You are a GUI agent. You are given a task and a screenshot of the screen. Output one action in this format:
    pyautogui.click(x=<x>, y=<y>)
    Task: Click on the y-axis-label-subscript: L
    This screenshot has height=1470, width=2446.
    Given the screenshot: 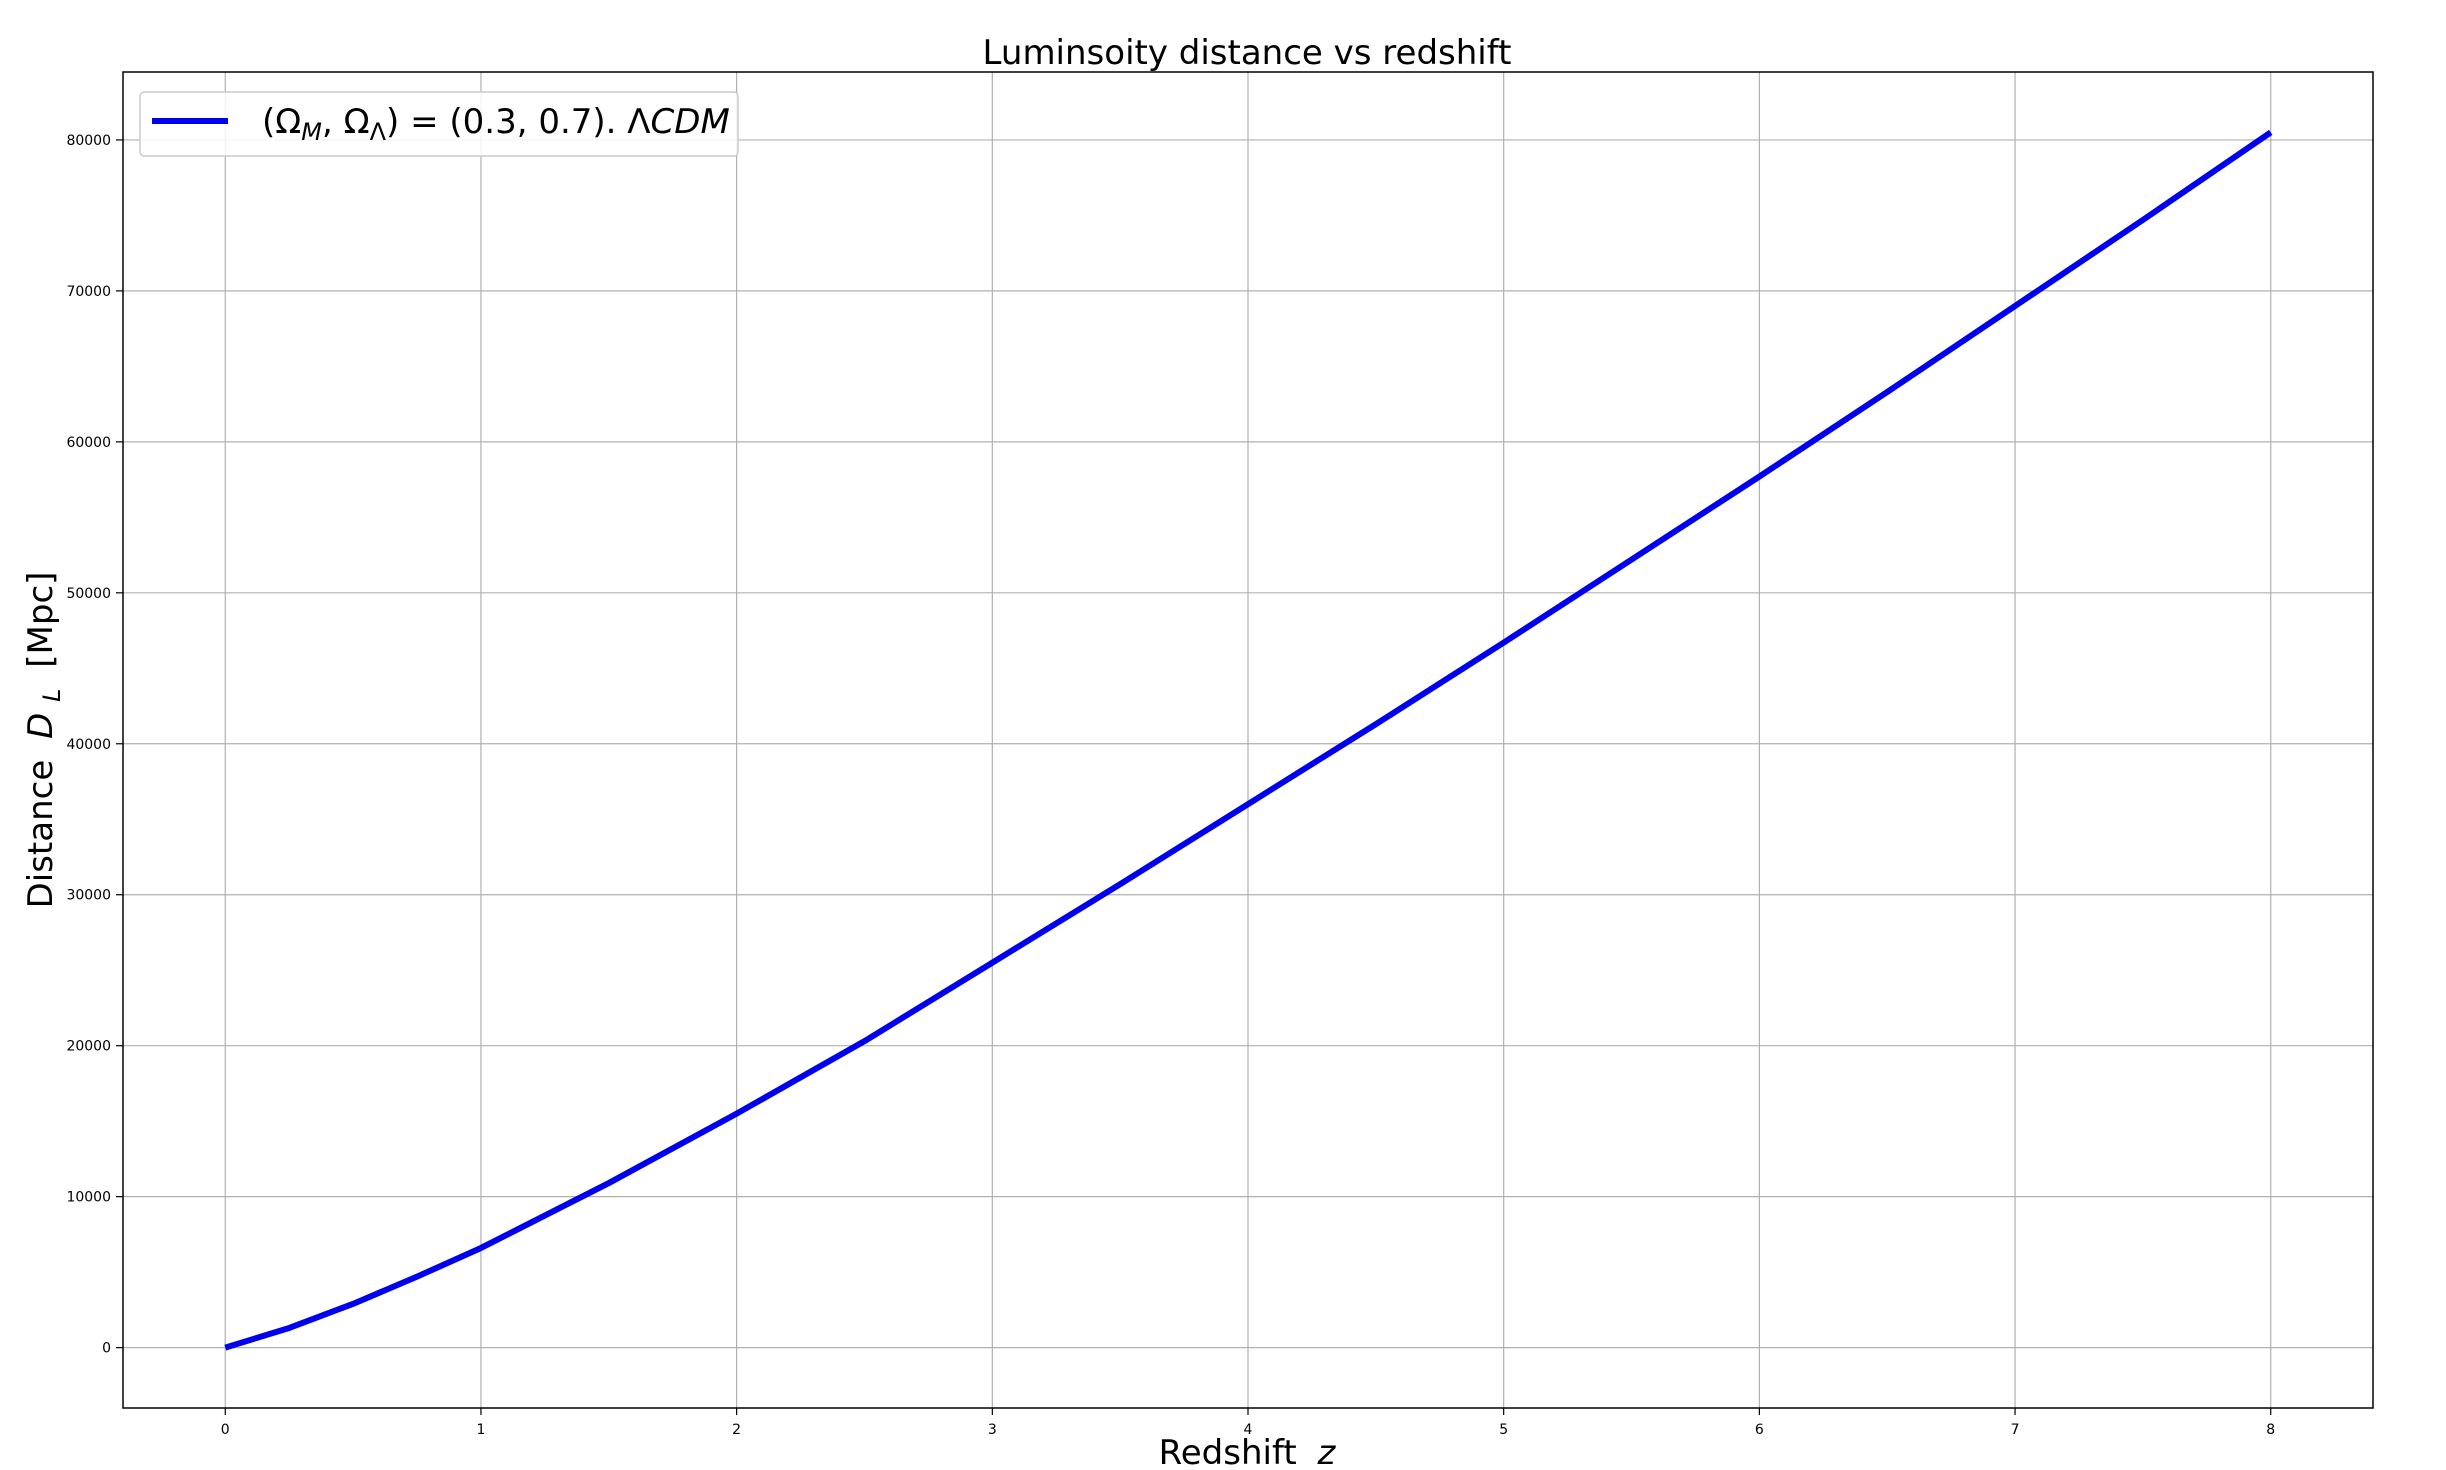 What is the action you would take?
    pyautogui.click(x=52, y=695)
    